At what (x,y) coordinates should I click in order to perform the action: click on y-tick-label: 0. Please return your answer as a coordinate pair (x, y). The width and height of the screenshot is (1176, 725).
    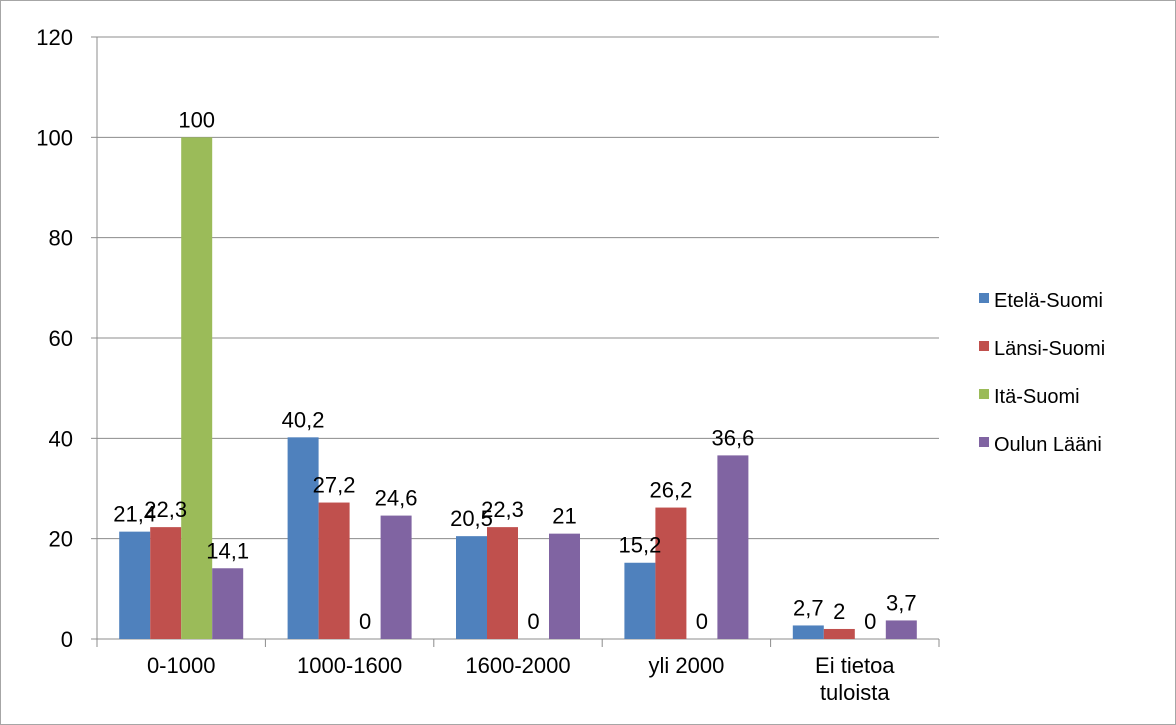
    Looking at the image, I should click on (67, 639).